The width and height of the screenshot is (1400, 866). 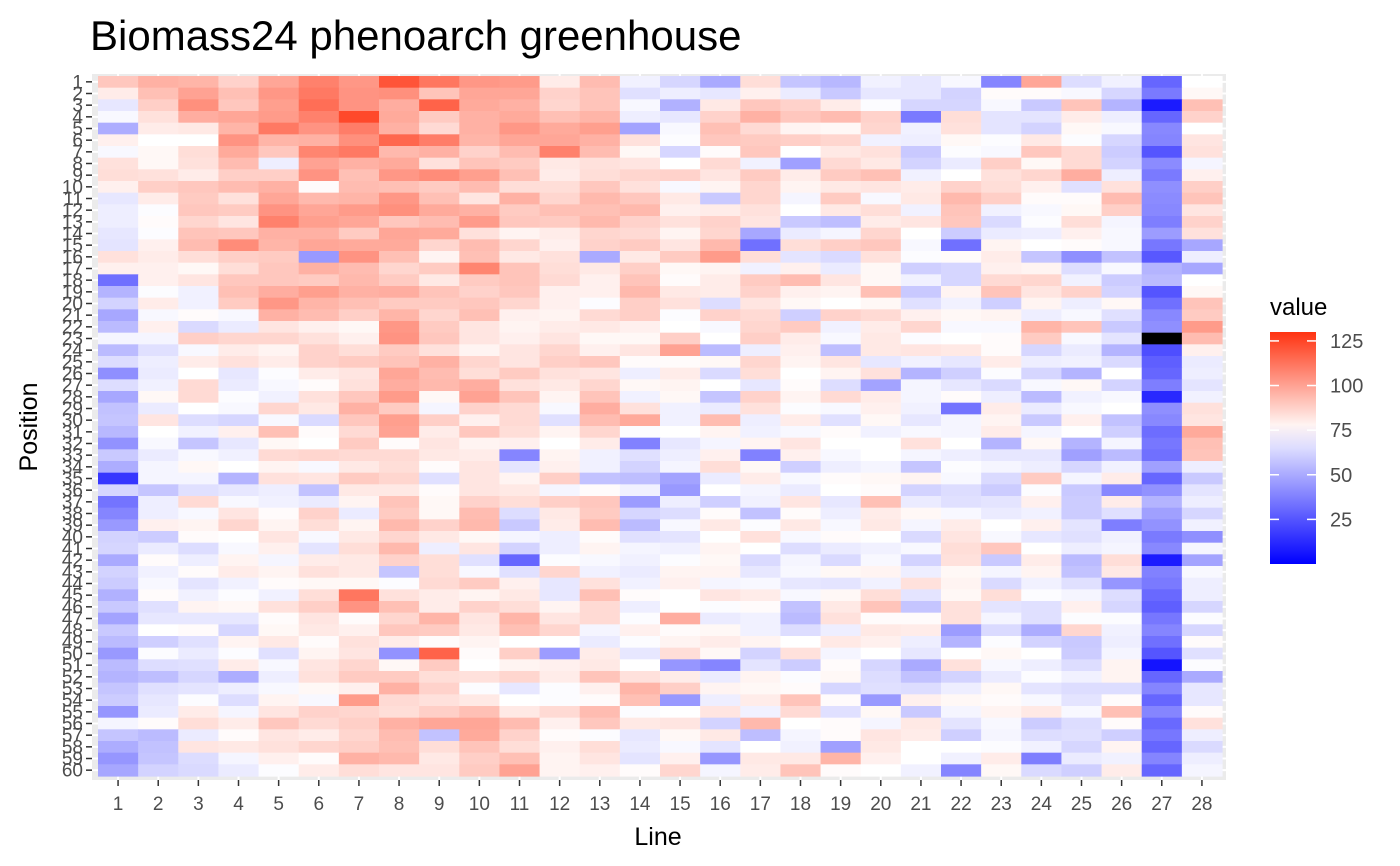 What do you see at coordinates (1161, 804) in the screenshot?
I see `x-tick-label: 27` at bounding box center [1161, 804].